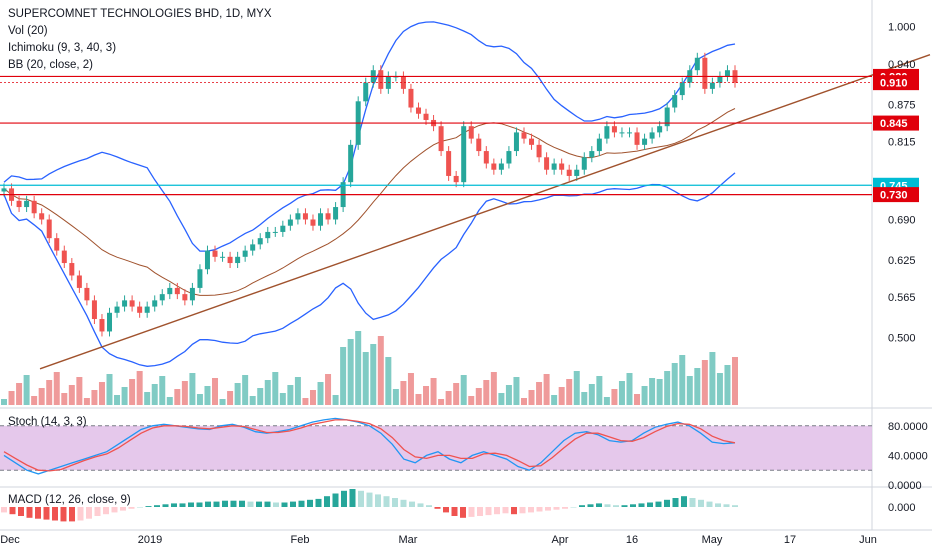  What do you see at coordinates (902, 261) in the screenshot?
I see `price-tick: 0.625` at bounding box center [902, 261].